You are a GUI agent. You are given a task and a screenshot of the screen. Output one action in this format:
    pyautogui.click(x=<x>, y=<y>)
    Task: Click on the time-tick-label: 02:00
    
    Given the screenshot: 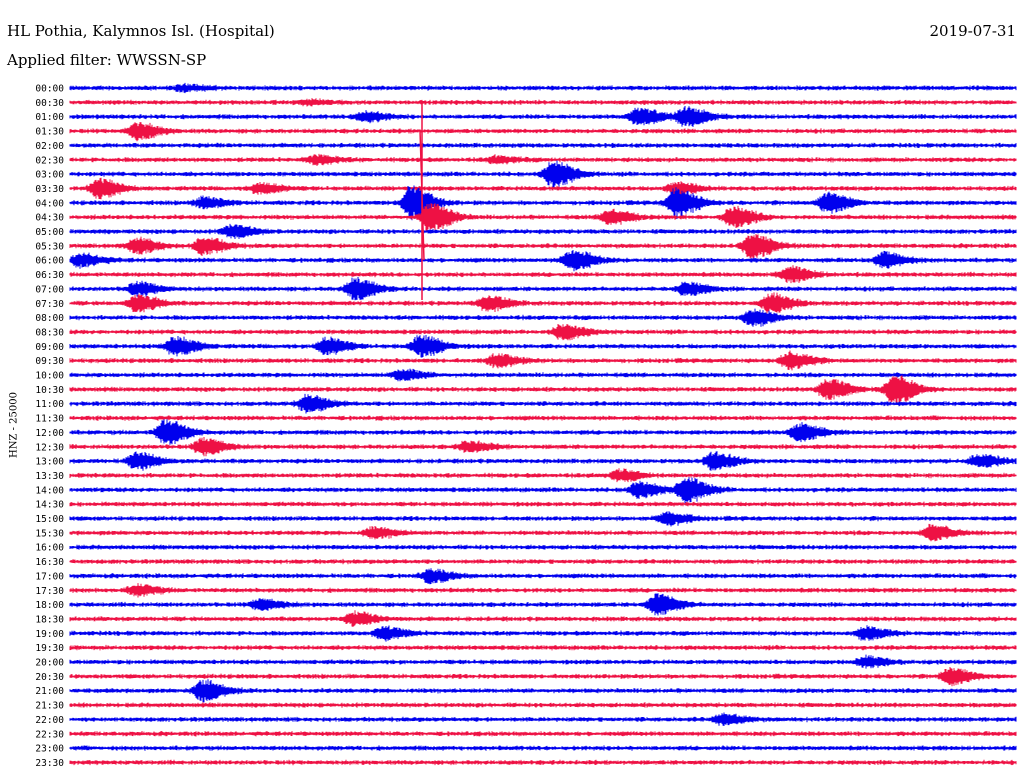 What is the action you would take?
    pyautogui.click(x=49, y=146)
    